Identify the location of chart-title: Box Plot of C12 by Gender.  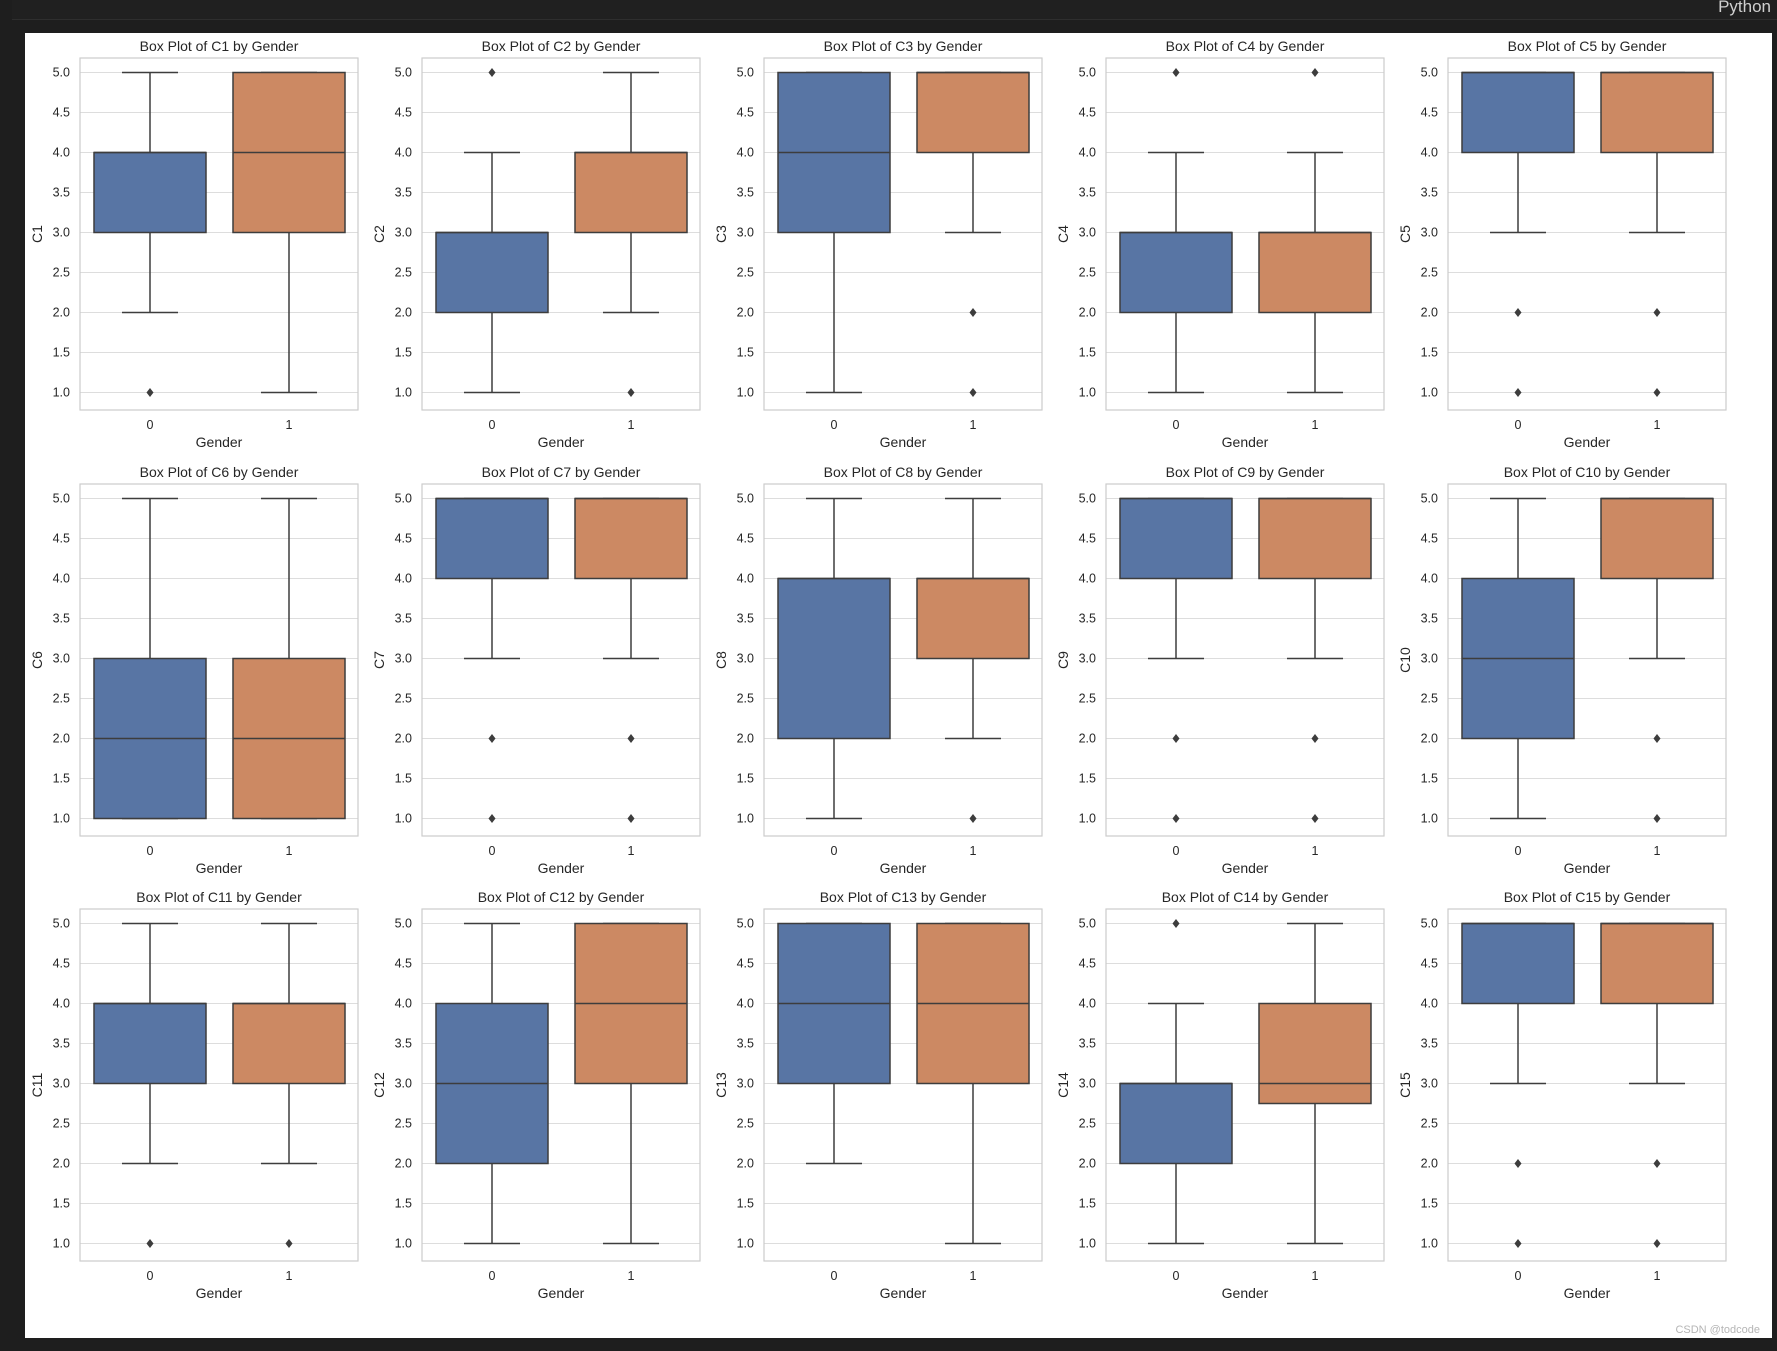
(561, 897).